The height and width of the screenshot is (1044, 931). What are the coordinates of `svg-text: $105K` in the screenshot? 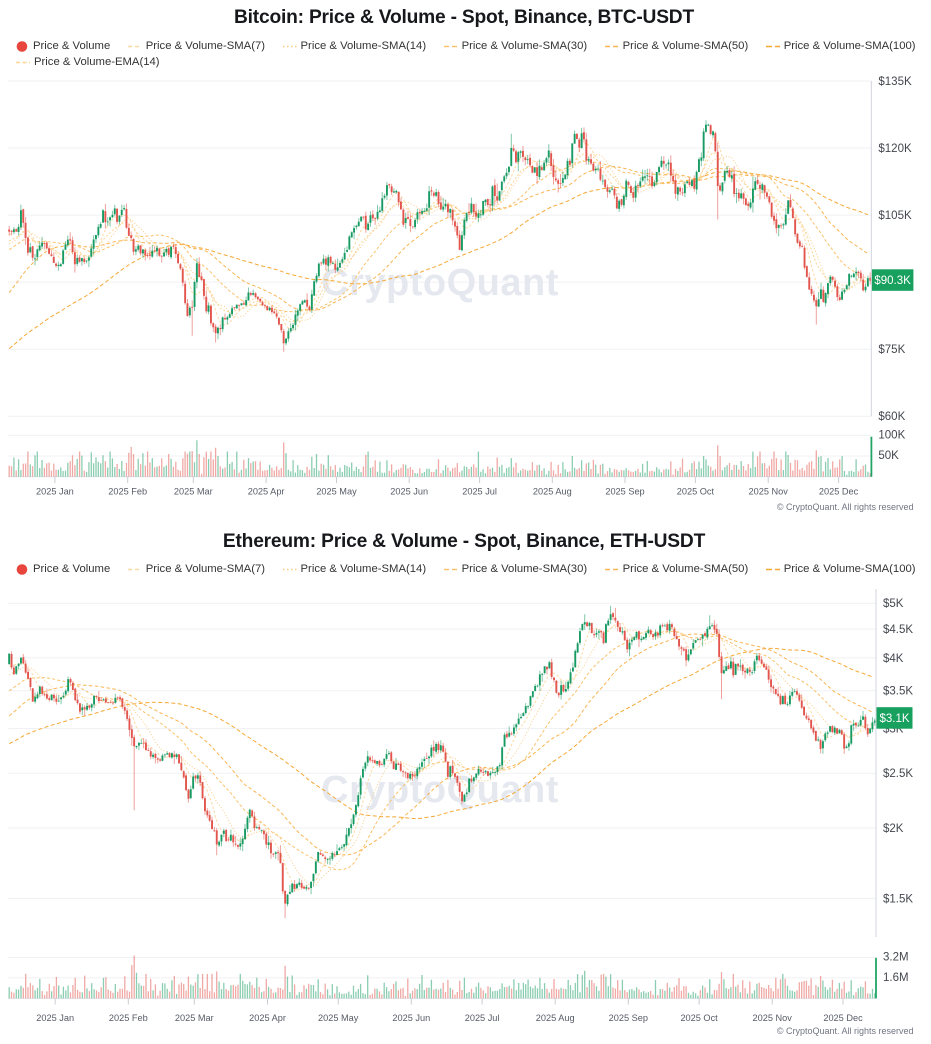 It's located at (895, 216).